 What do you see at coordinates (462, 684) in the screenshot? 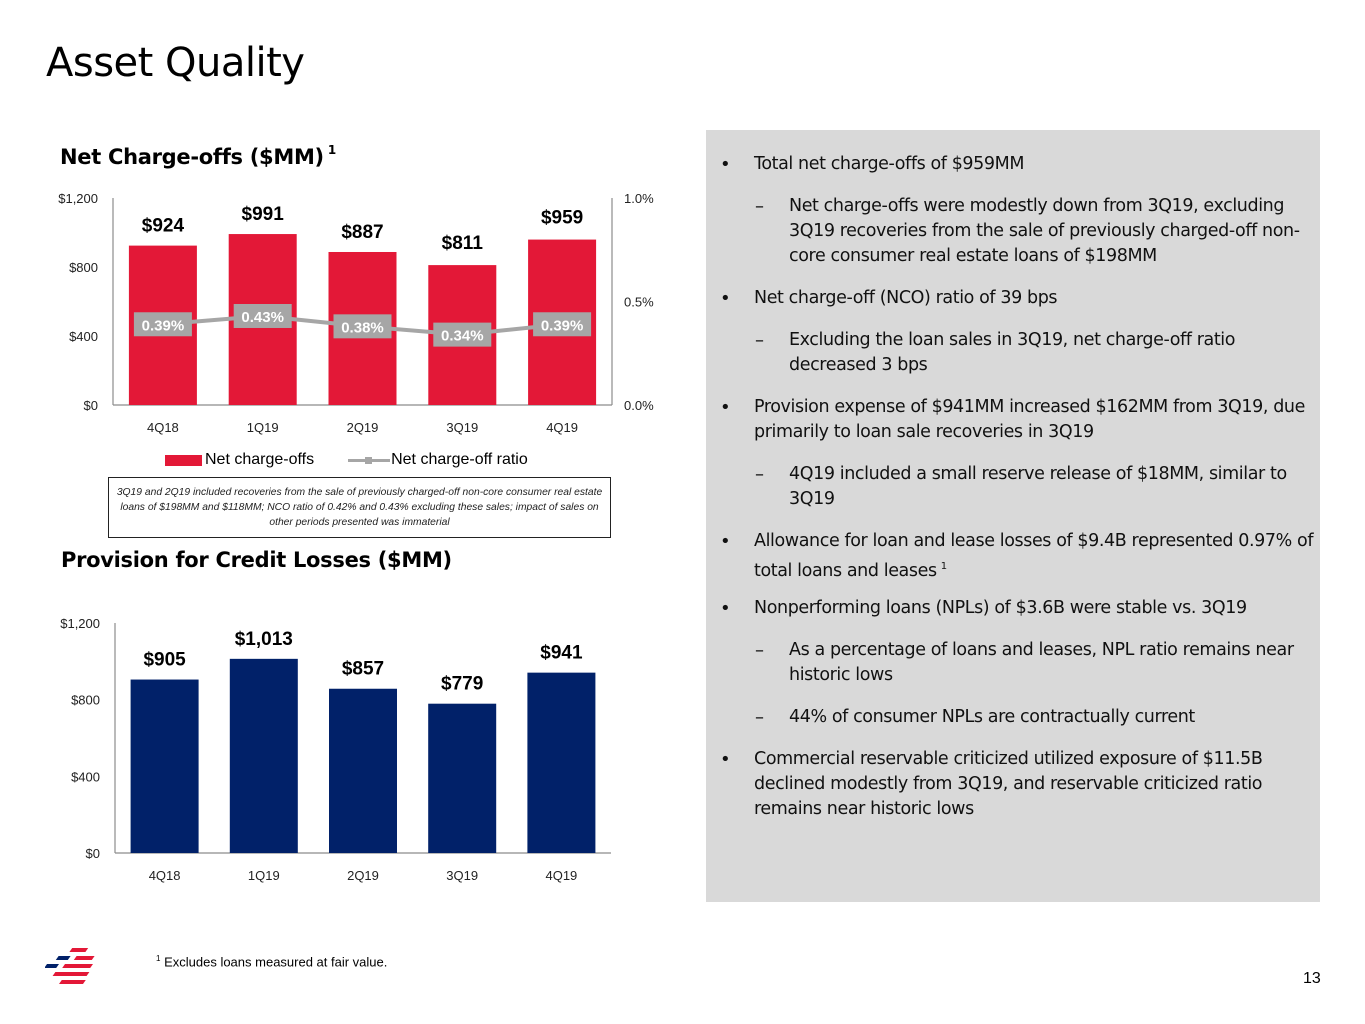
I see `bar-value-label: $779` at bounding box center [462, 684].